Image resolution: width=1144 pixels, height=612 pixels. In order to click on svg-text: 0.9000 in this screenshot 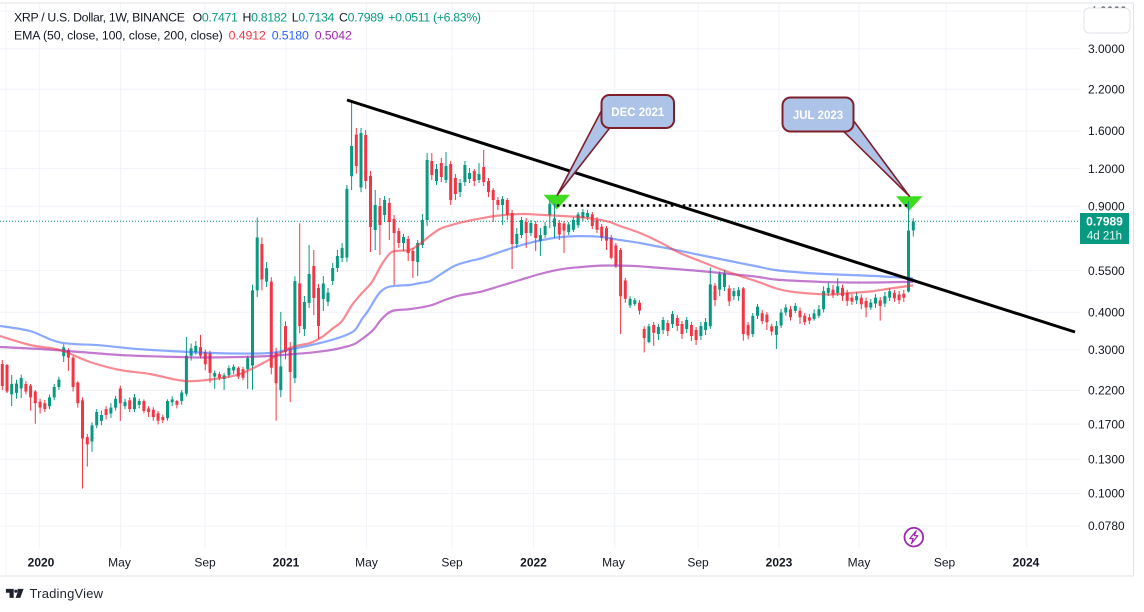, I will do `click(1106, 206)`.